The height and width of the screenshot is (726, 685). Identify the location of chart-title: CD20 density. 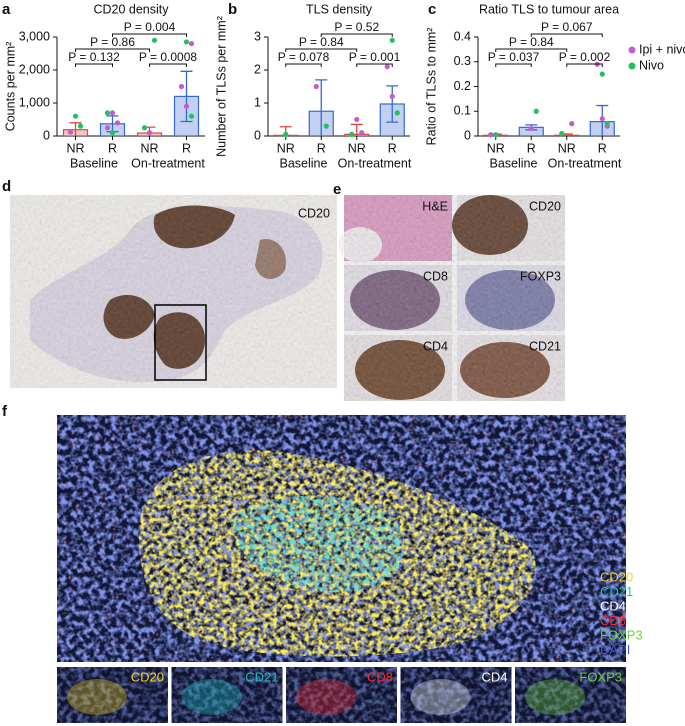
(131, 9).